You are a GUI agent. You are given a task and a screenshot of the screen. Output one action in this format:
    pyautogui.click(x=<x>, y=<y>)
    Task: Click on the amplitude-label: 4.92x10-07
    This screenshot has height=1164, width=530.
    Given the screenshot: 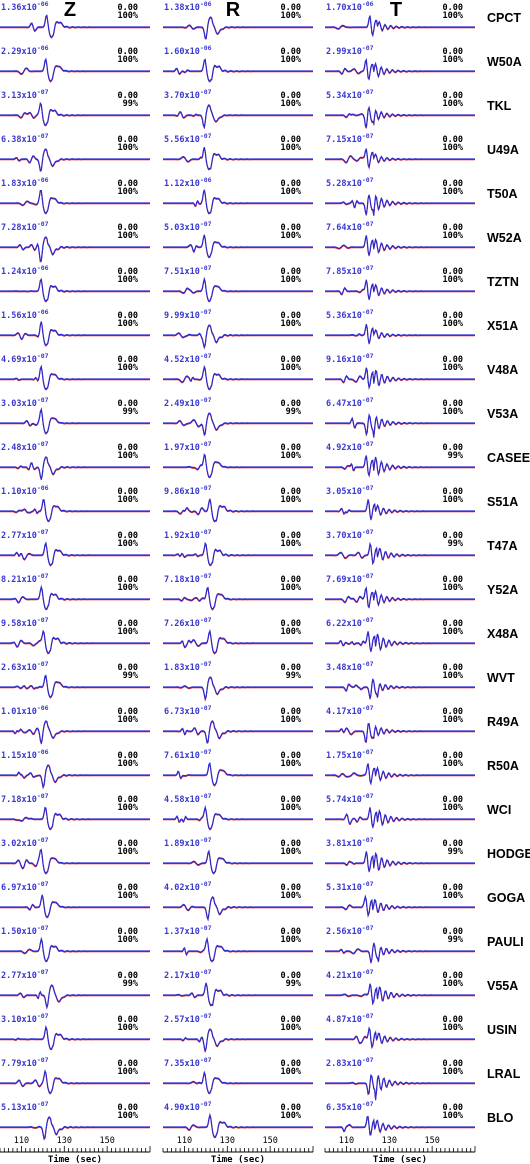 What is the action you would take?
    pyautogui.click(x=350, y=446)
    